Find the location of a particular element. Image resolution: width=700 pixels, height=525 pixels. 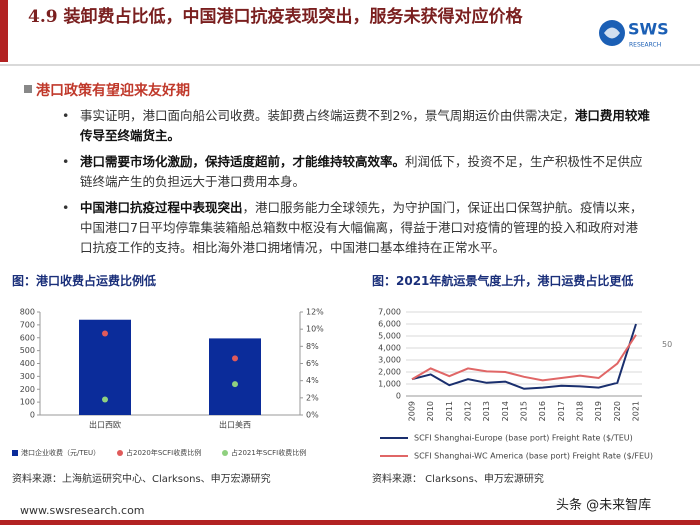

y-tick-label: 3,000 is located at coordinates (389, 360).